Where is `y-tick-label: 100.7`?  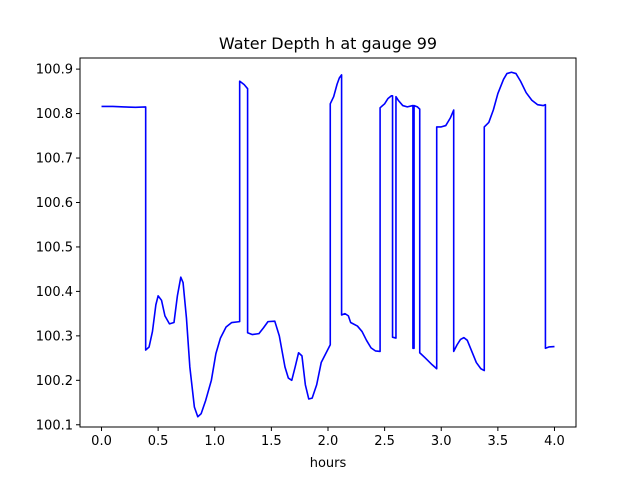
y-tick-label: 100.7 is located at coordinates (54, 159).